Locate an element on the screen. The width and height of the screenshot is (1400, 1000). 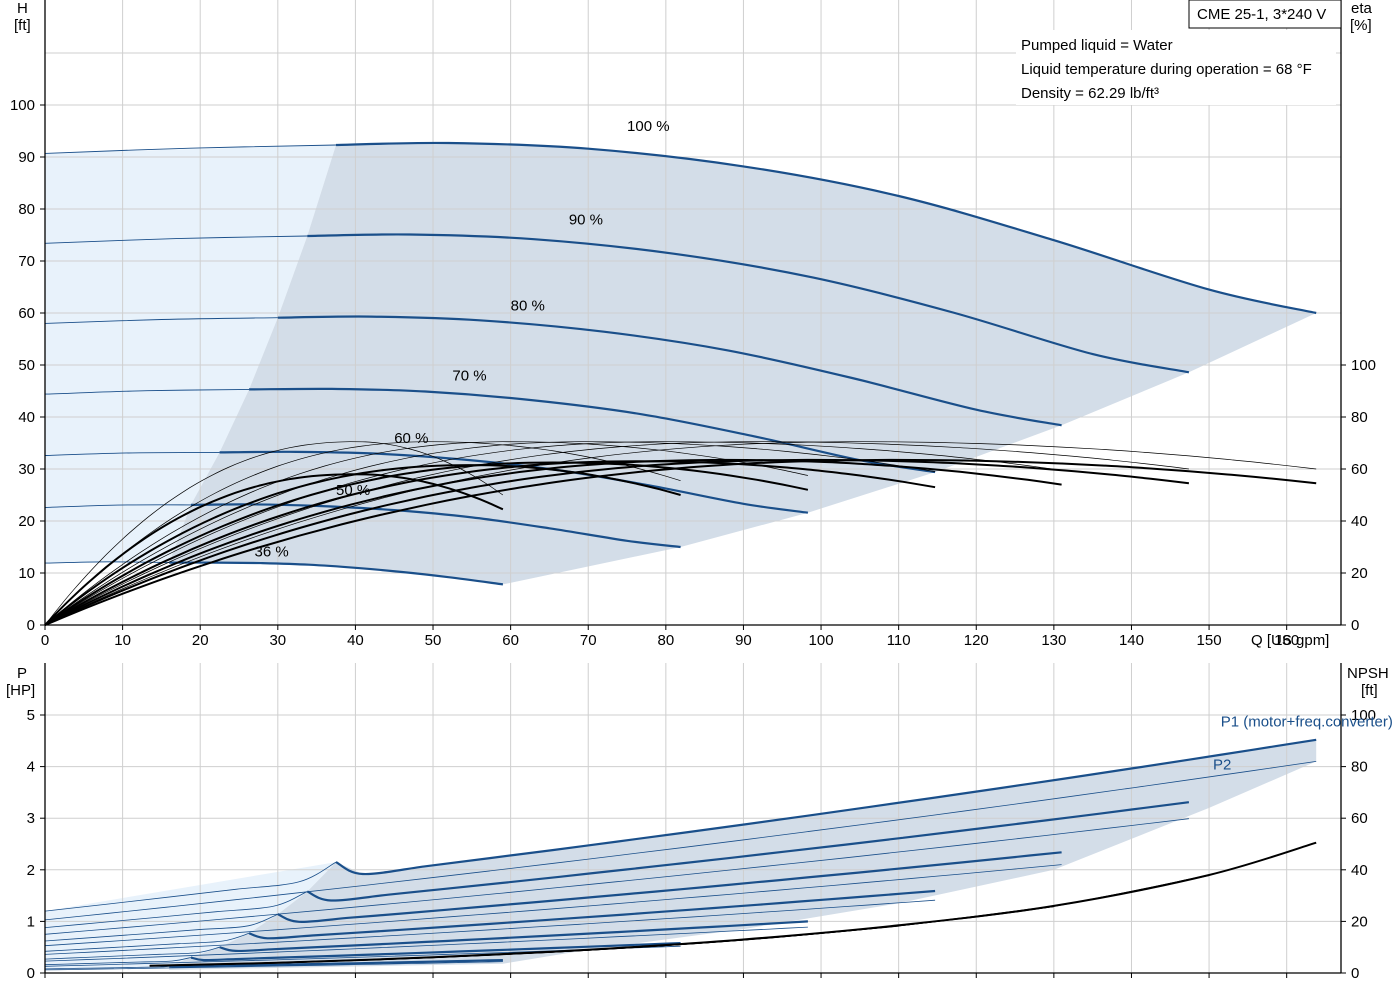
head-curve-label: 80 % is located at coordinates (528, 305).